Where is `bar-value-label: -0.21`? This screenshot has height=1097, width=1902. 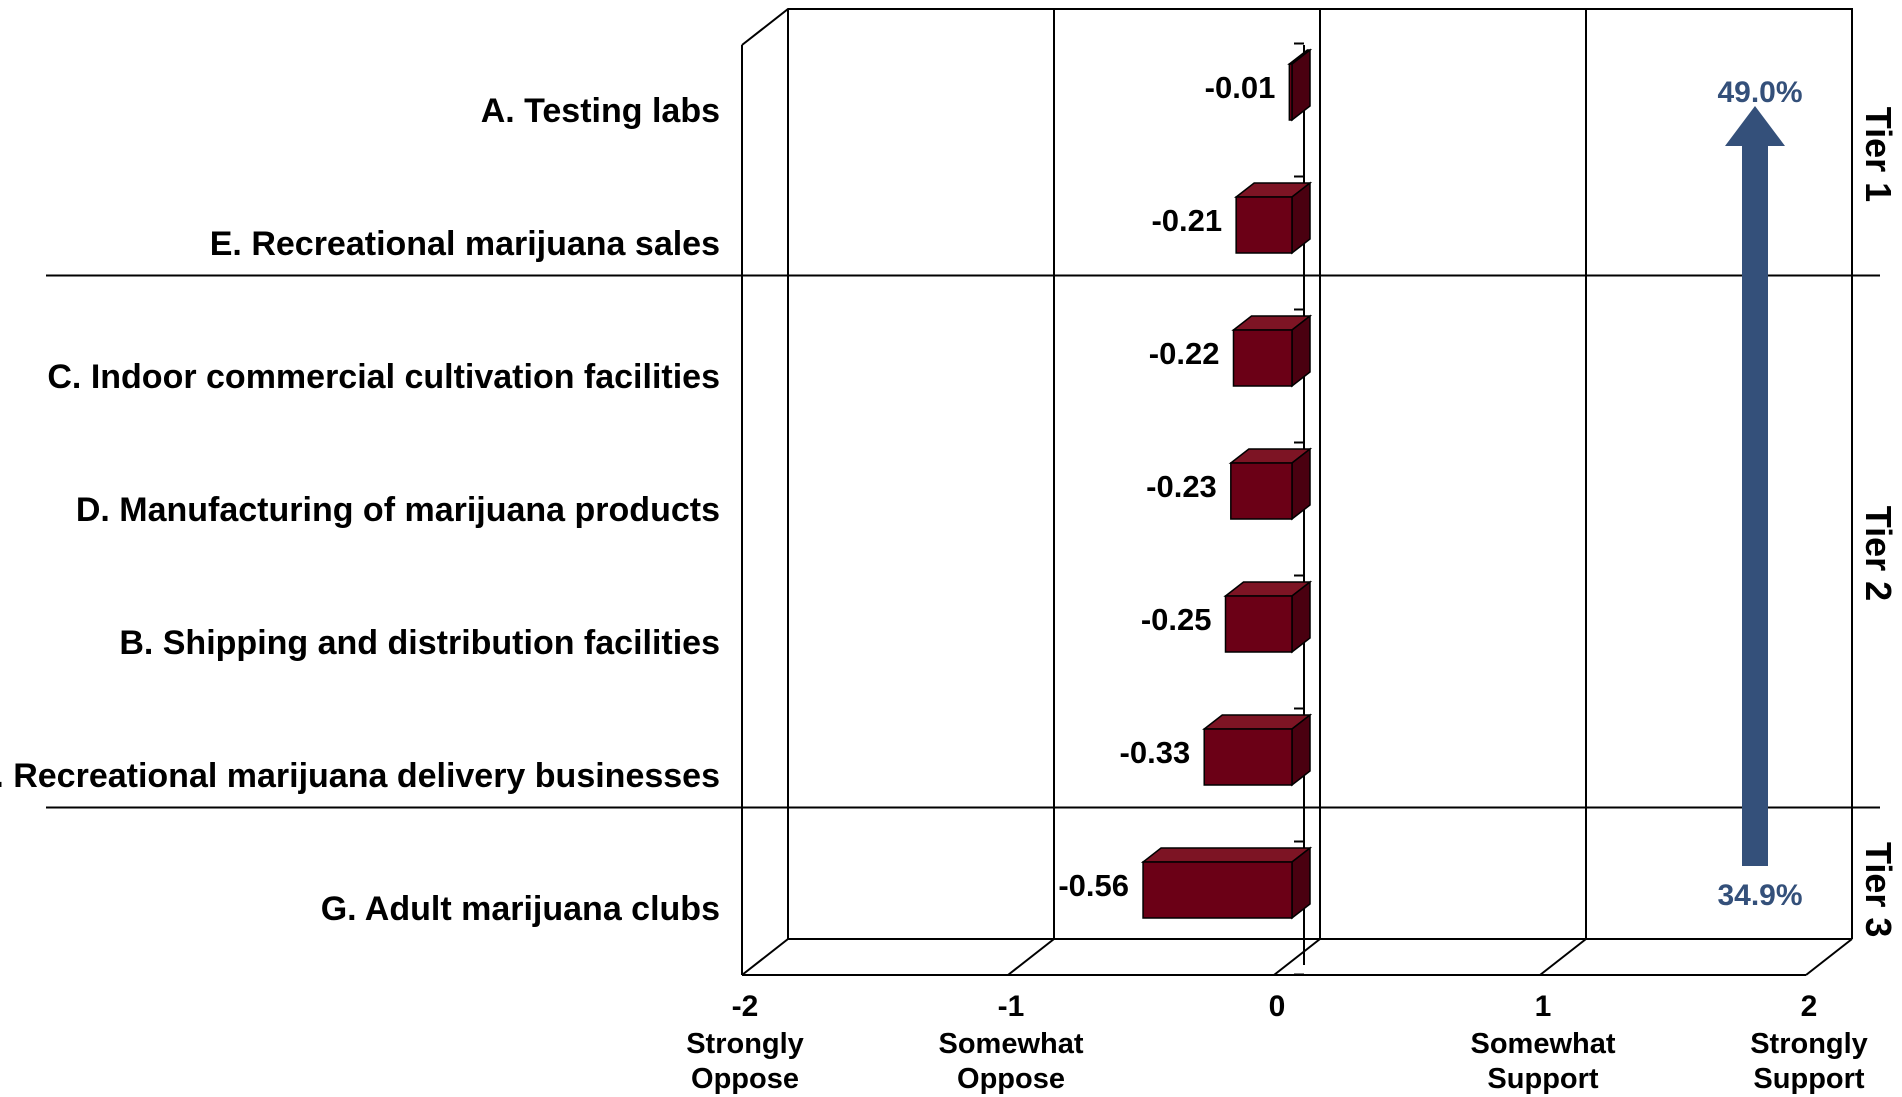 bar-value-label: -0.21 is located at coordinates (1186, 220).